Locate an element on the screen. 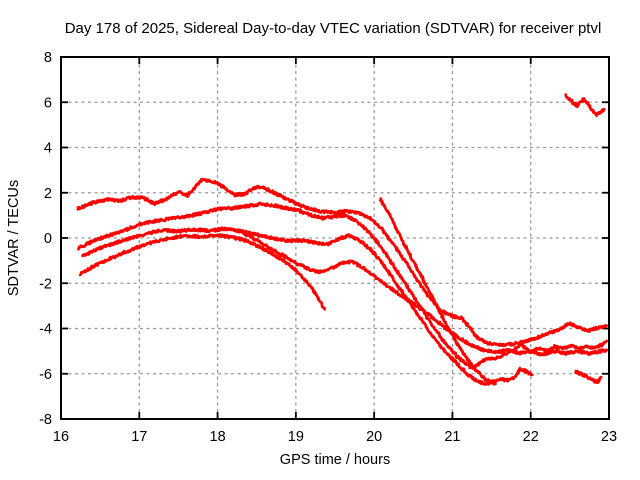  y-axis-label: SDTVAR / TECUs is located at coordinates (14, 238).